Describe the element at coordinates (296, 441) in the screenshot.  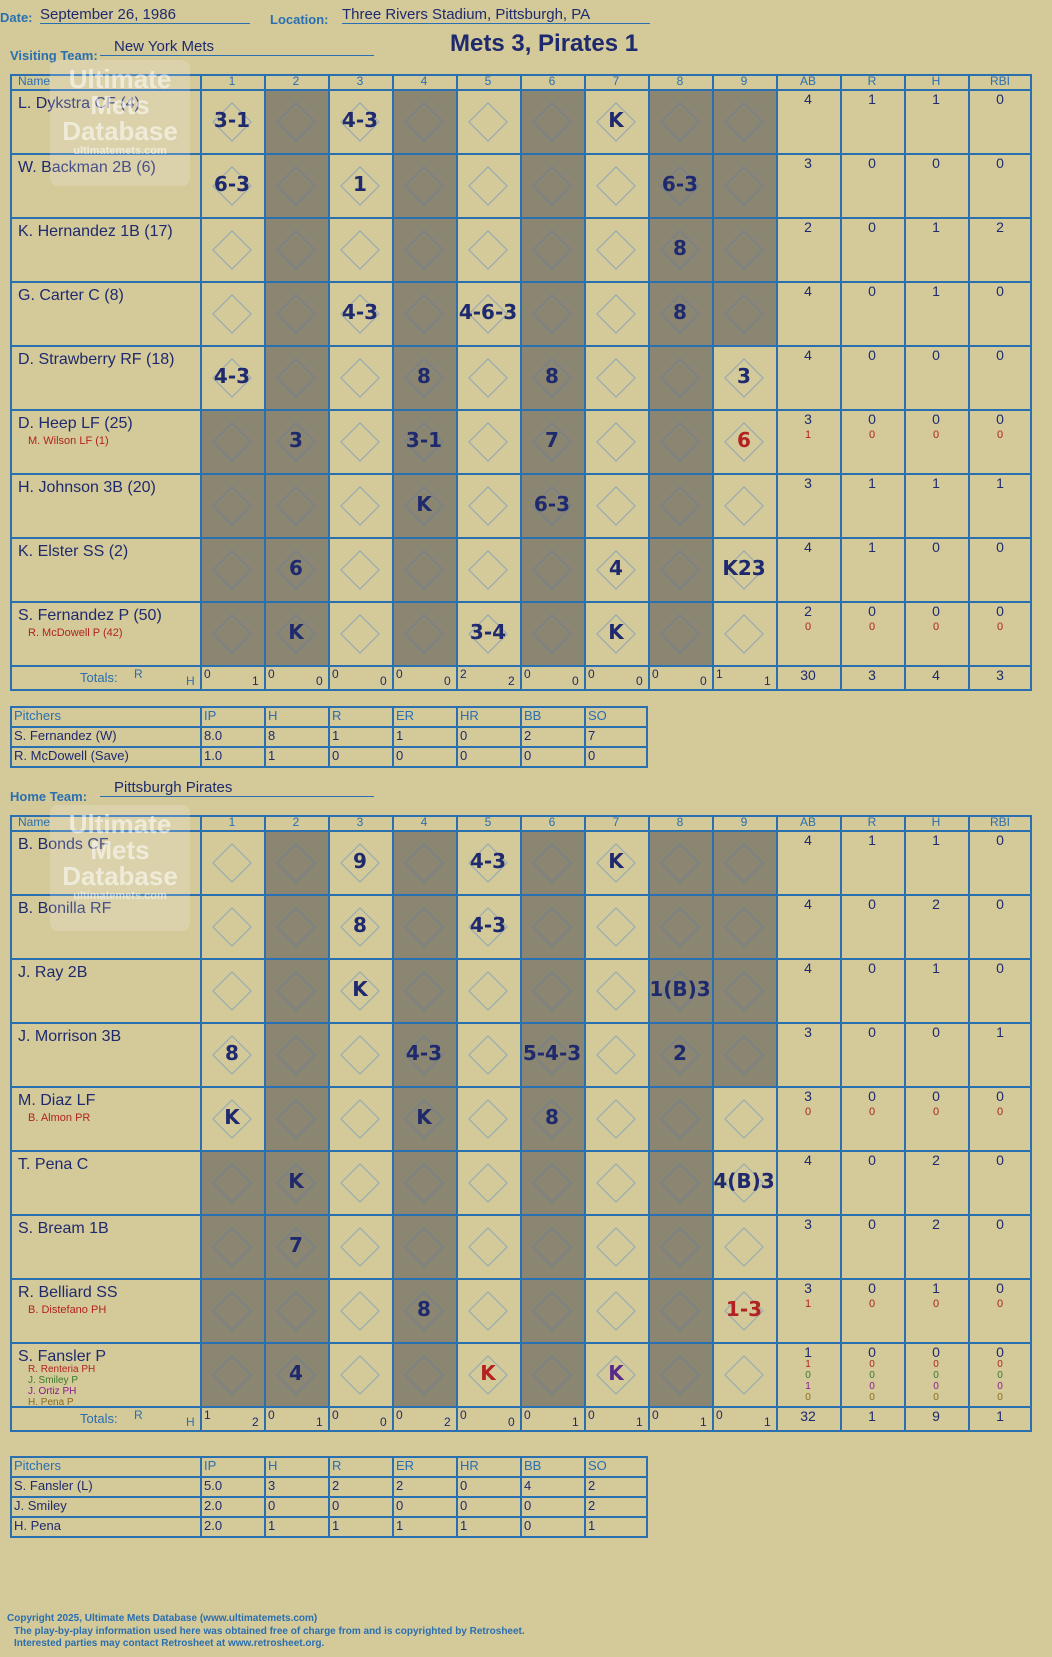
I see `inning-cell: 3` at that location.